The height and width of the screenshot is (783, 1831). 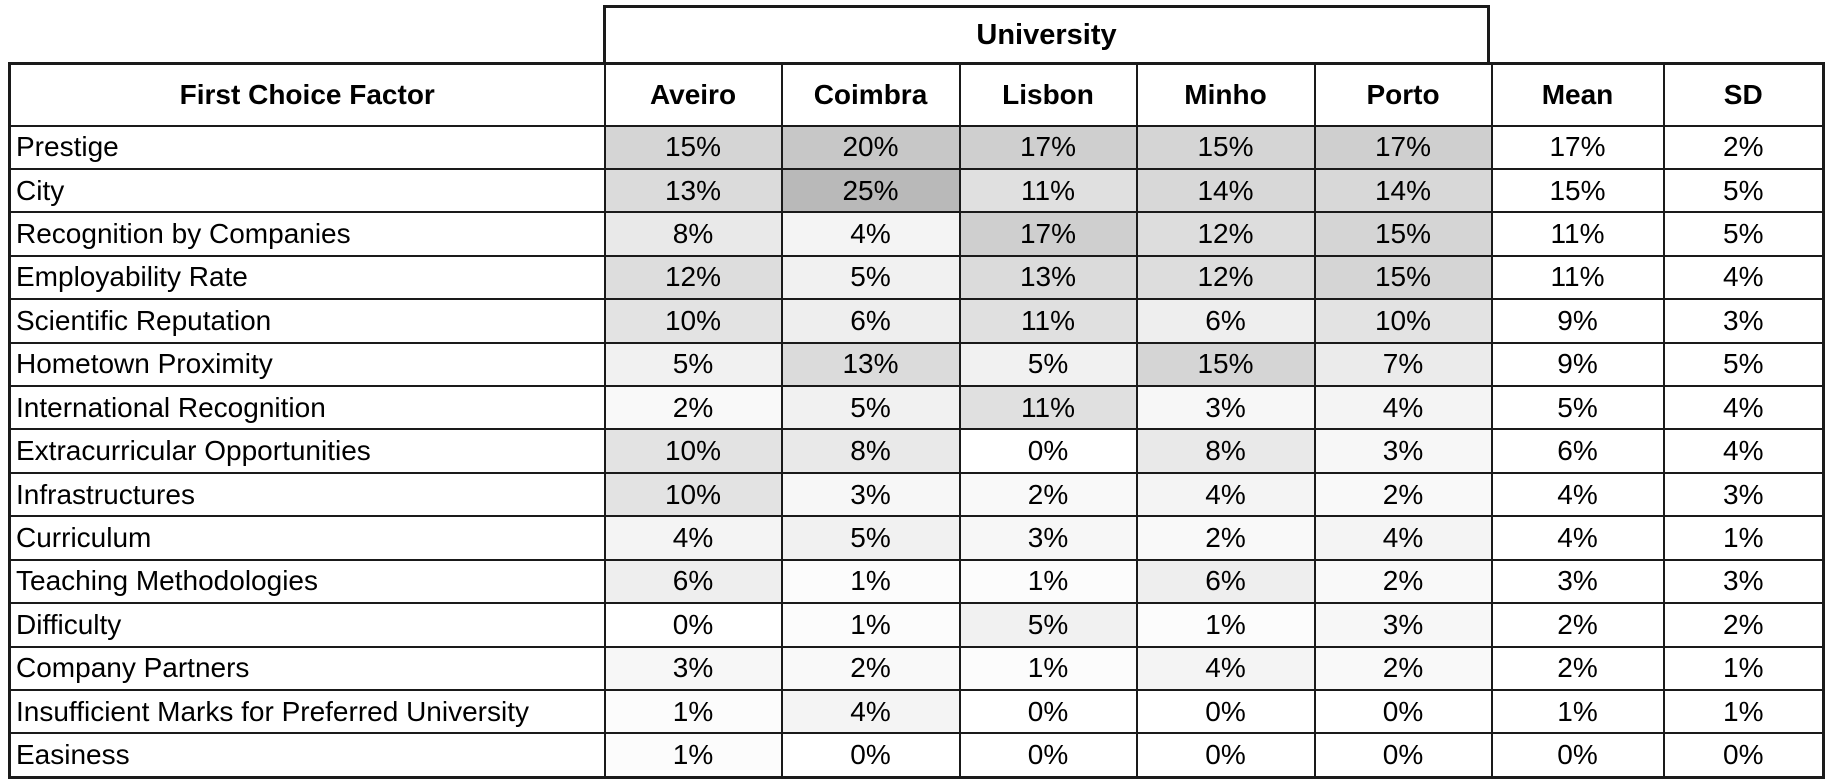 I want to click on column-header-sd: SD, so click(x=1743, y=94).